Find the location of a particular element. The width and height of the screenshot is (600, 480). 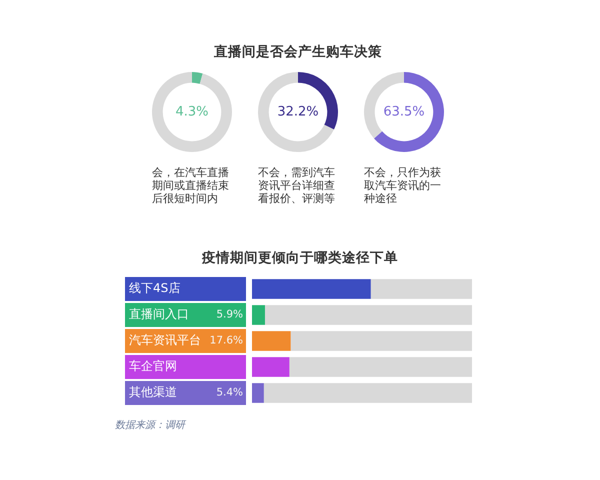

chart-title: 直播间是否会产生购车决策 is located at coordinates (298, 52).